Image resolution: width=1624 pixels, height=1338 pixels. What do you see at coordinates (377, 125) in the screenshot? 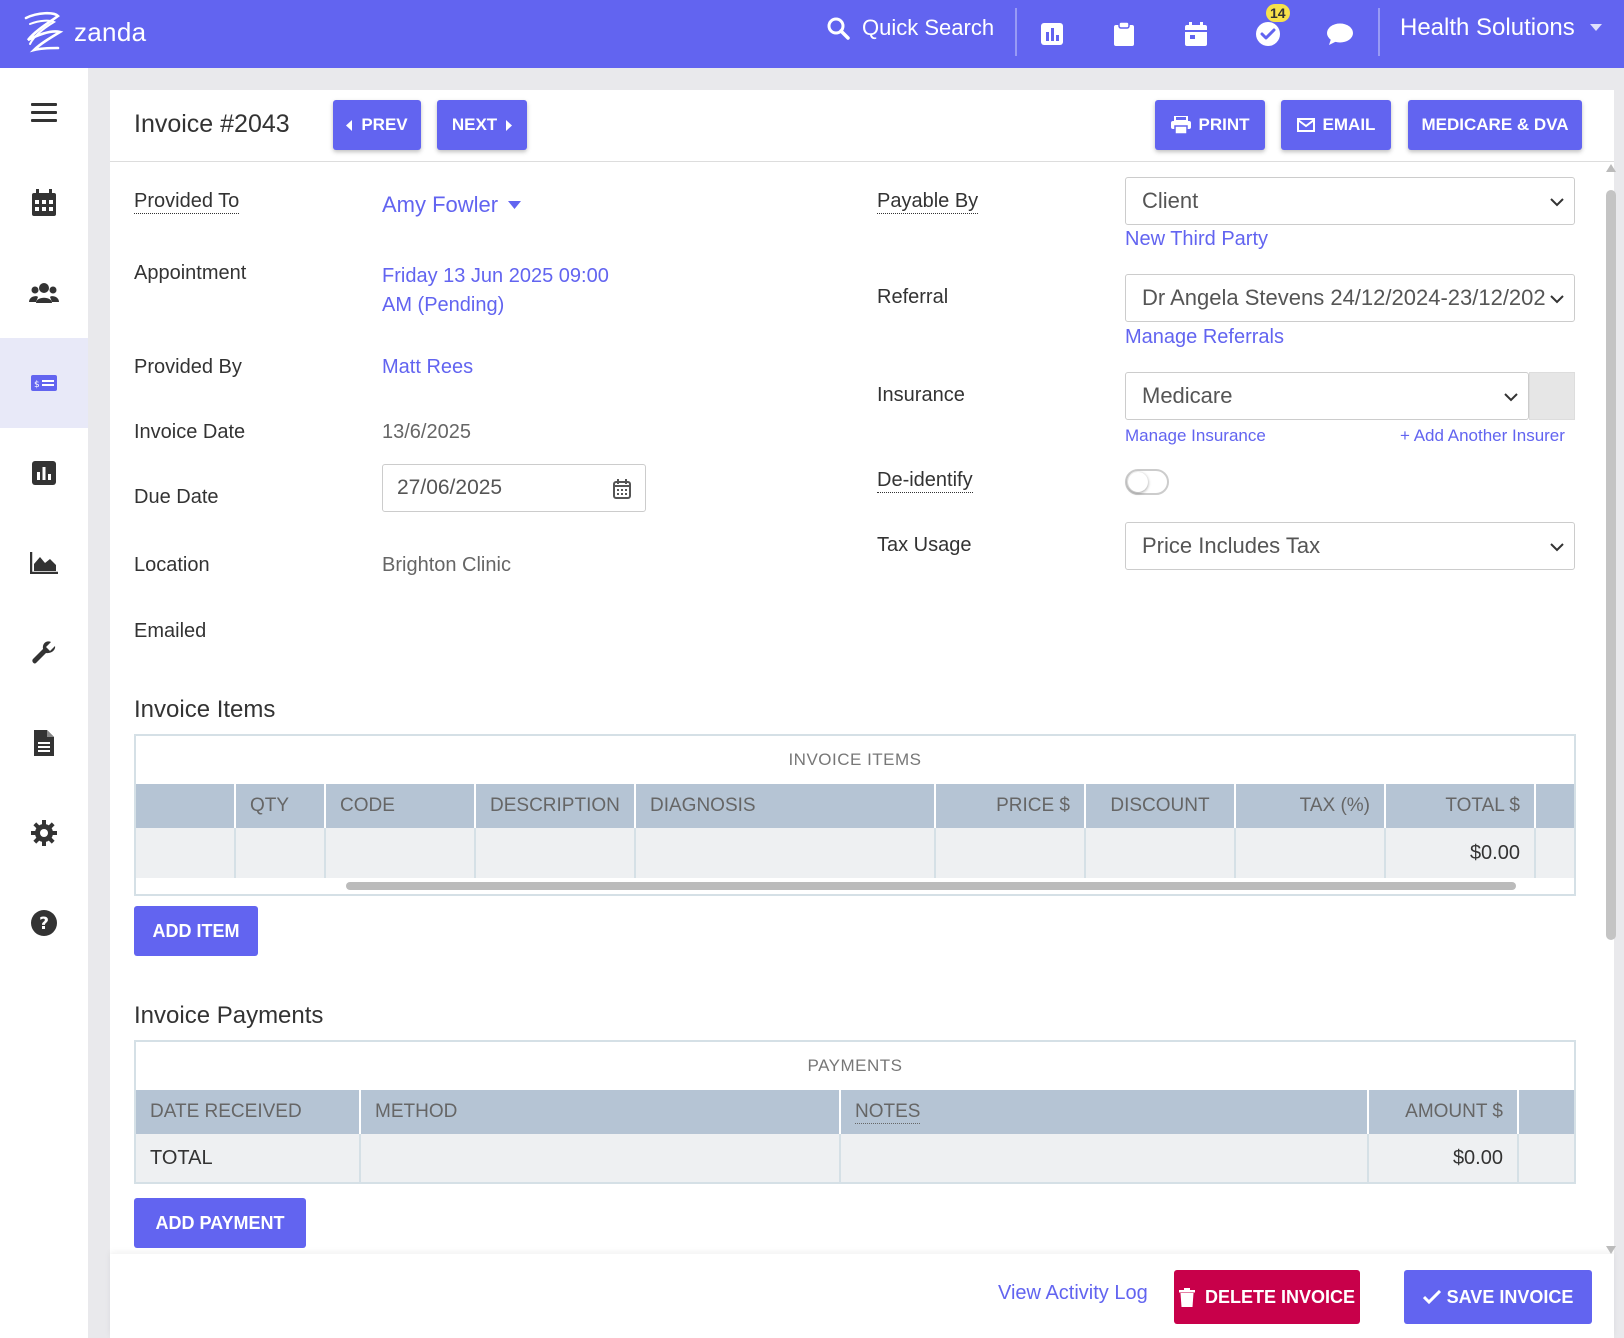
I see `prev-button: PREV` at bounding box center [377, 125].